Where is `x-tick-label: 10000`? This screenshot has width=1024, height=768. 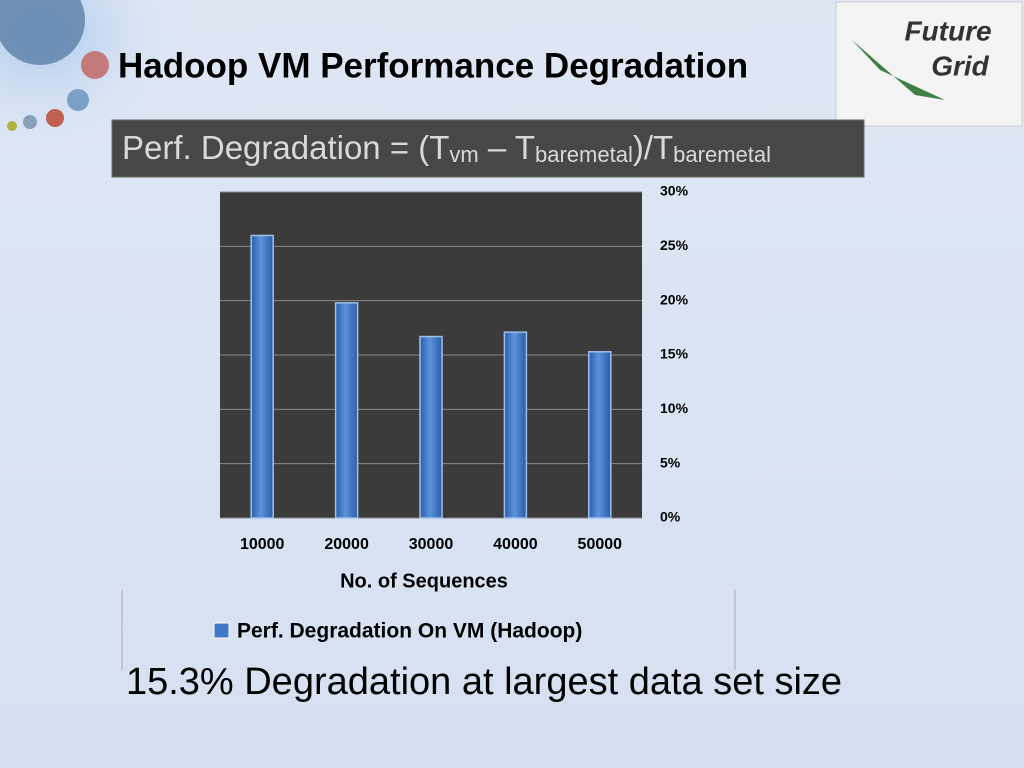
x-tick-label: 10000 is located at coordinates (262, 544).